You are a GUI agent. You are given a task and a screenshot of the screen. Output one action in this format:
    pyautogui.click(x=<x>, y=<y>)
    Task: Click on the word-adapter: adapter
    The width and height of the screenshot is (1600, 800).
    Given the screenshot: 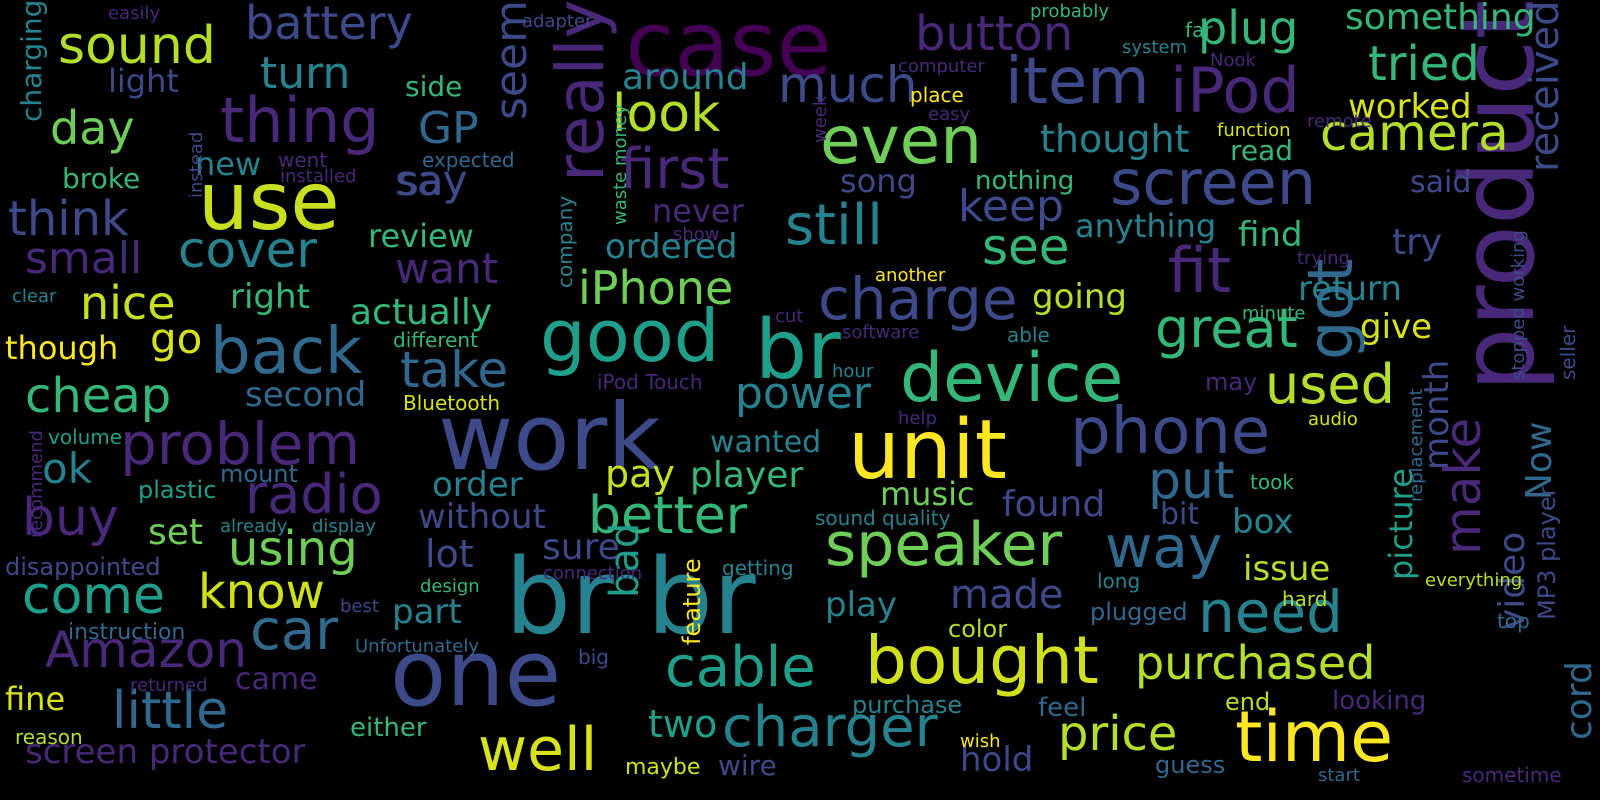 What is the action you would take?
    pyautogui.click(x=557, y=21)
    